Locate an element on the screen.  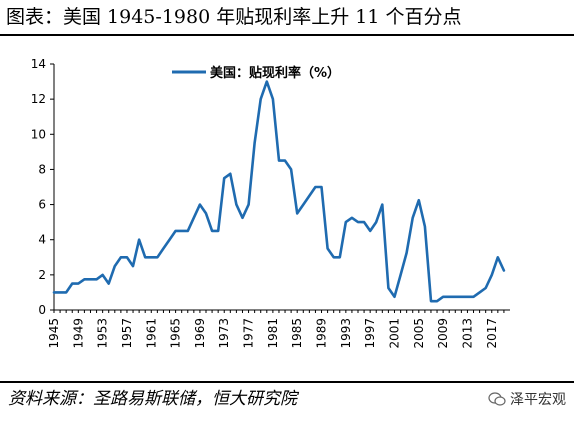
x-tick-label: 1973 is located at coordinates (224, 333).